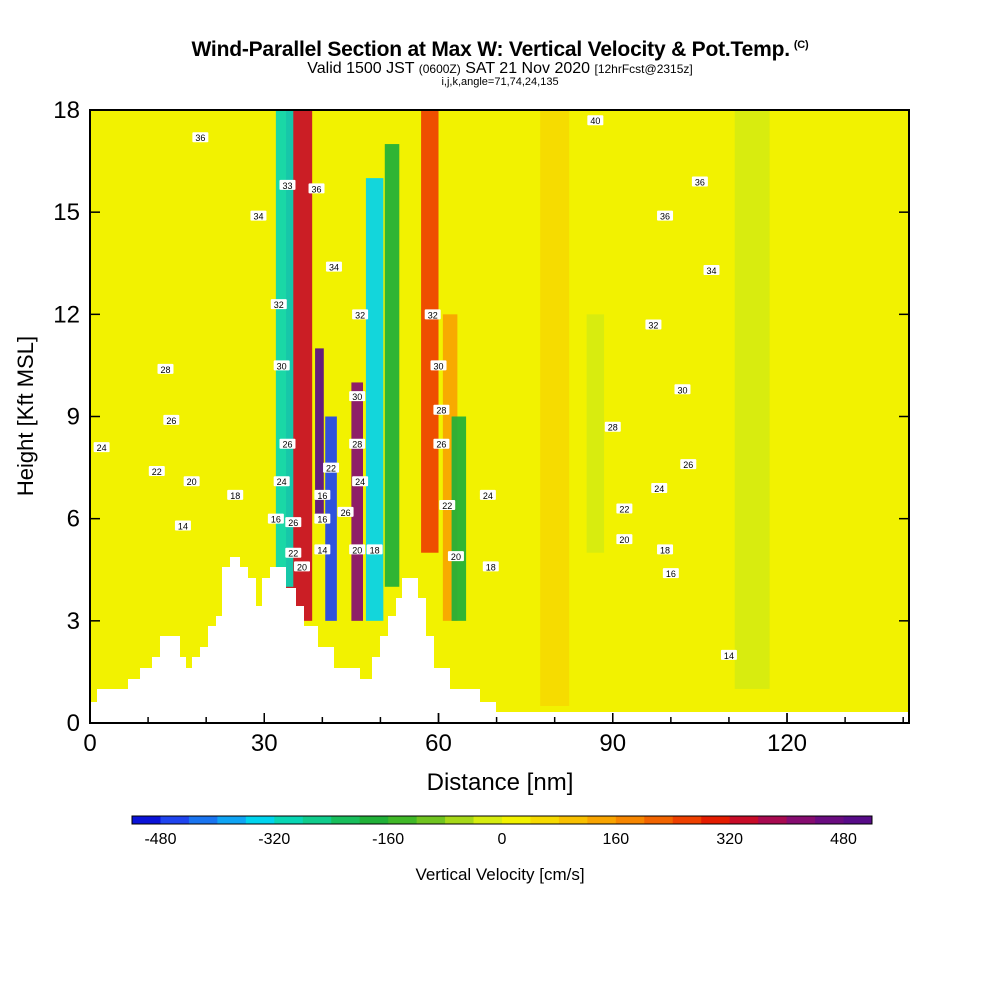 The width and height of the screenshot is (1000, 1000). I want to click on y-tick-label: 12, so click(66, 314).